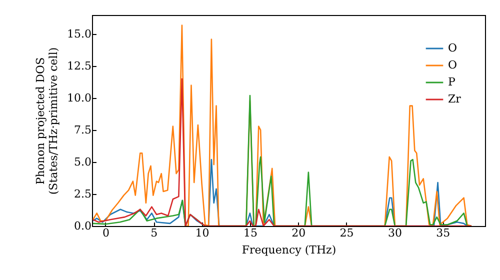 The image size is (500, 280). I want to click on y-tick-label: 12.5, so click(79, 66).